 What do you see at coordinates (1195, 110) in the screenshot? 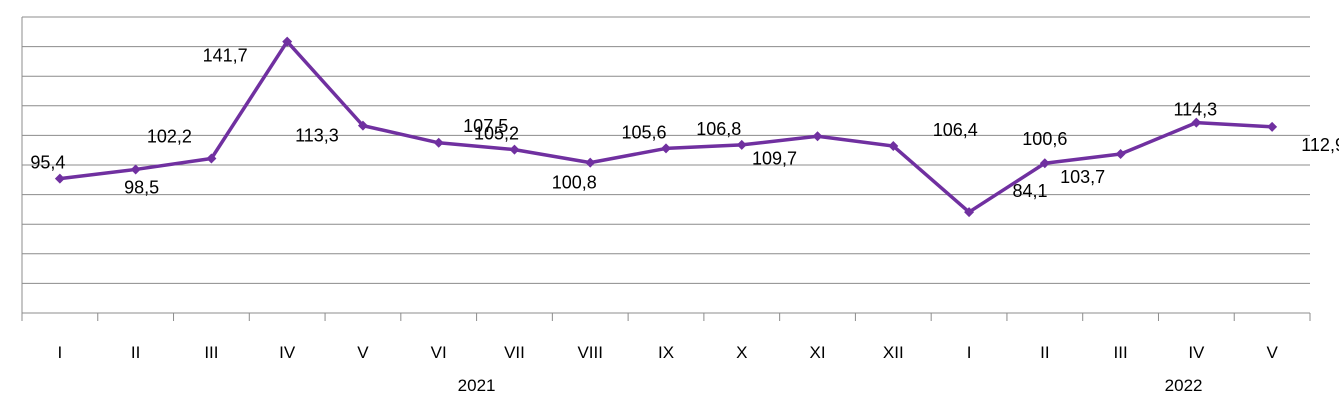
I see `data-label: 114,3` at bounding box center [1195, 110].